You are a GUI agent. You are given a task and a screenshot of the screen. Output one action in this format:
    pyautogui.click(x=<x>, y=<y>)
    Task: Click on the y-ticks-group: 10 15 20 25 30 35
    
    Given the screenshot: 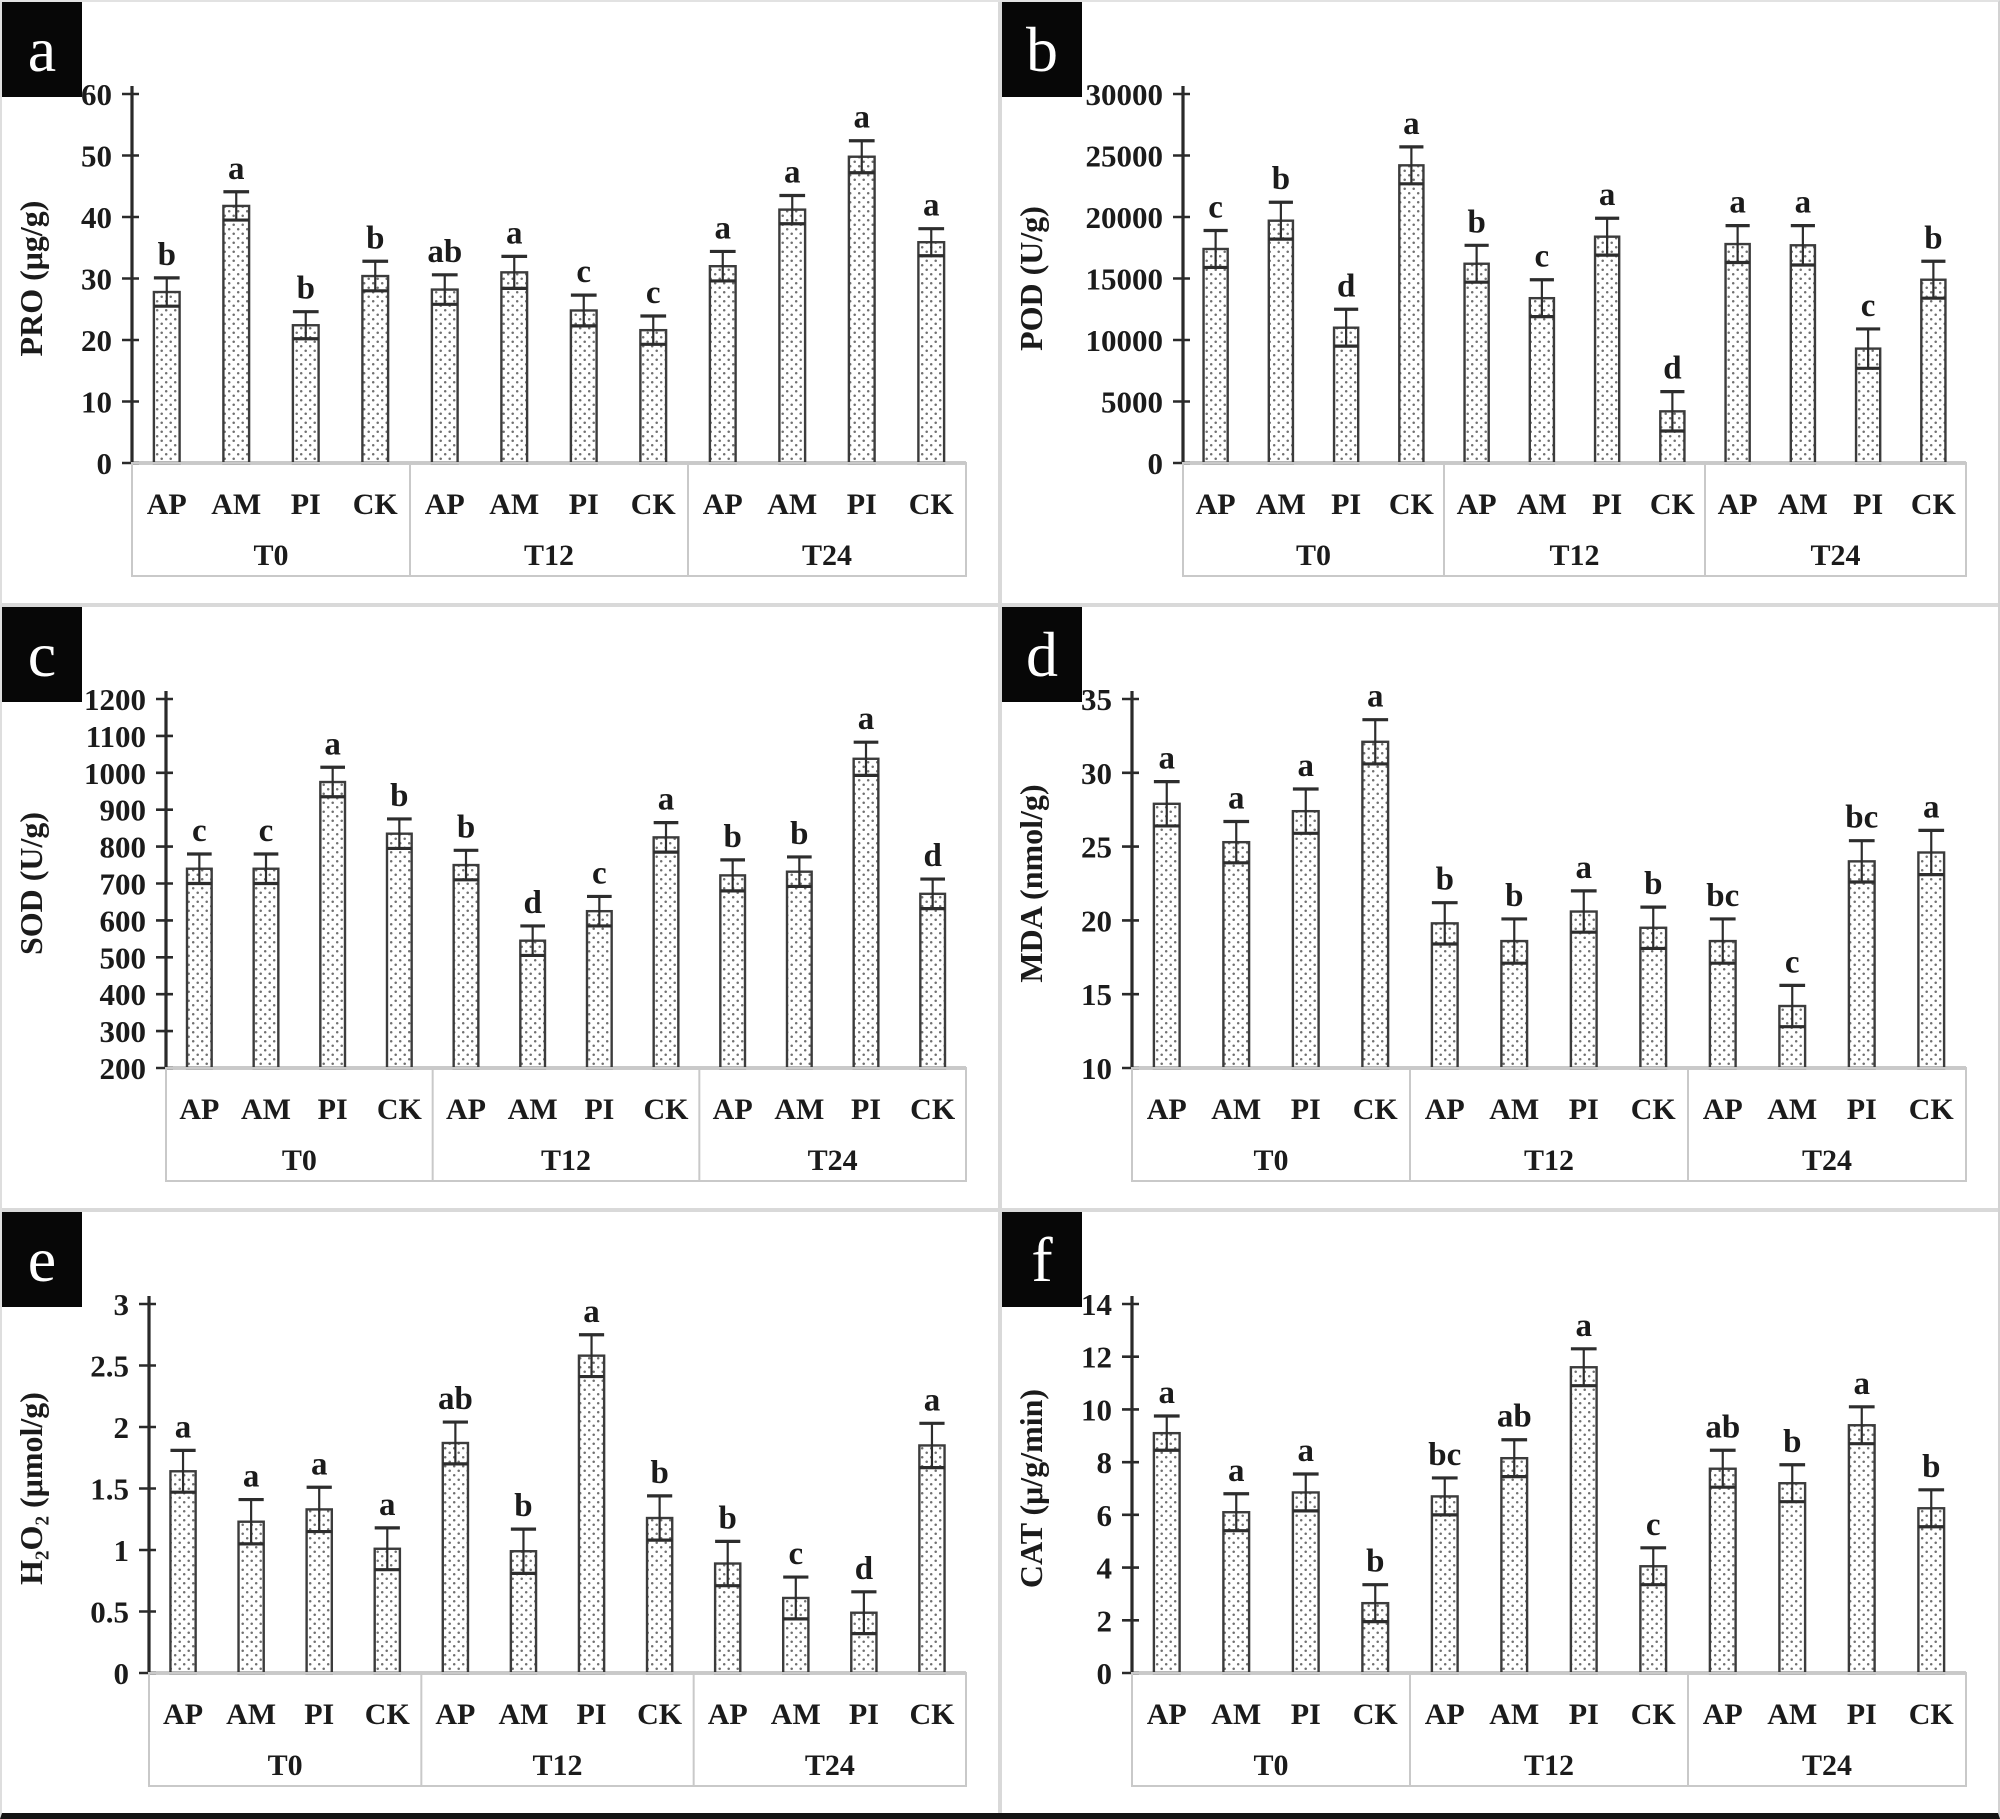 What is the action you would take?
    pyautogui.click(x=1110, y=884)
    